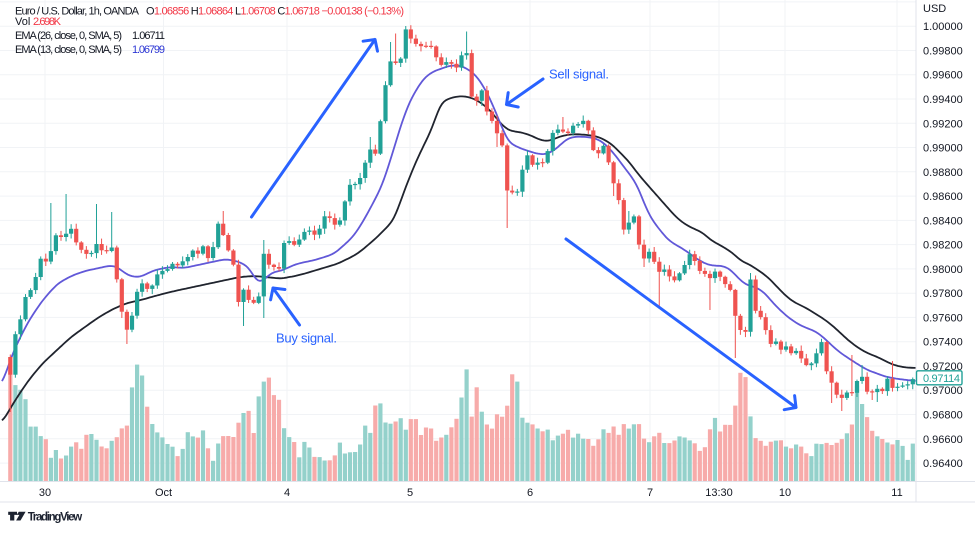 The image size is (975, 536). I want to click on svg-text: 6, so click(530, 493).